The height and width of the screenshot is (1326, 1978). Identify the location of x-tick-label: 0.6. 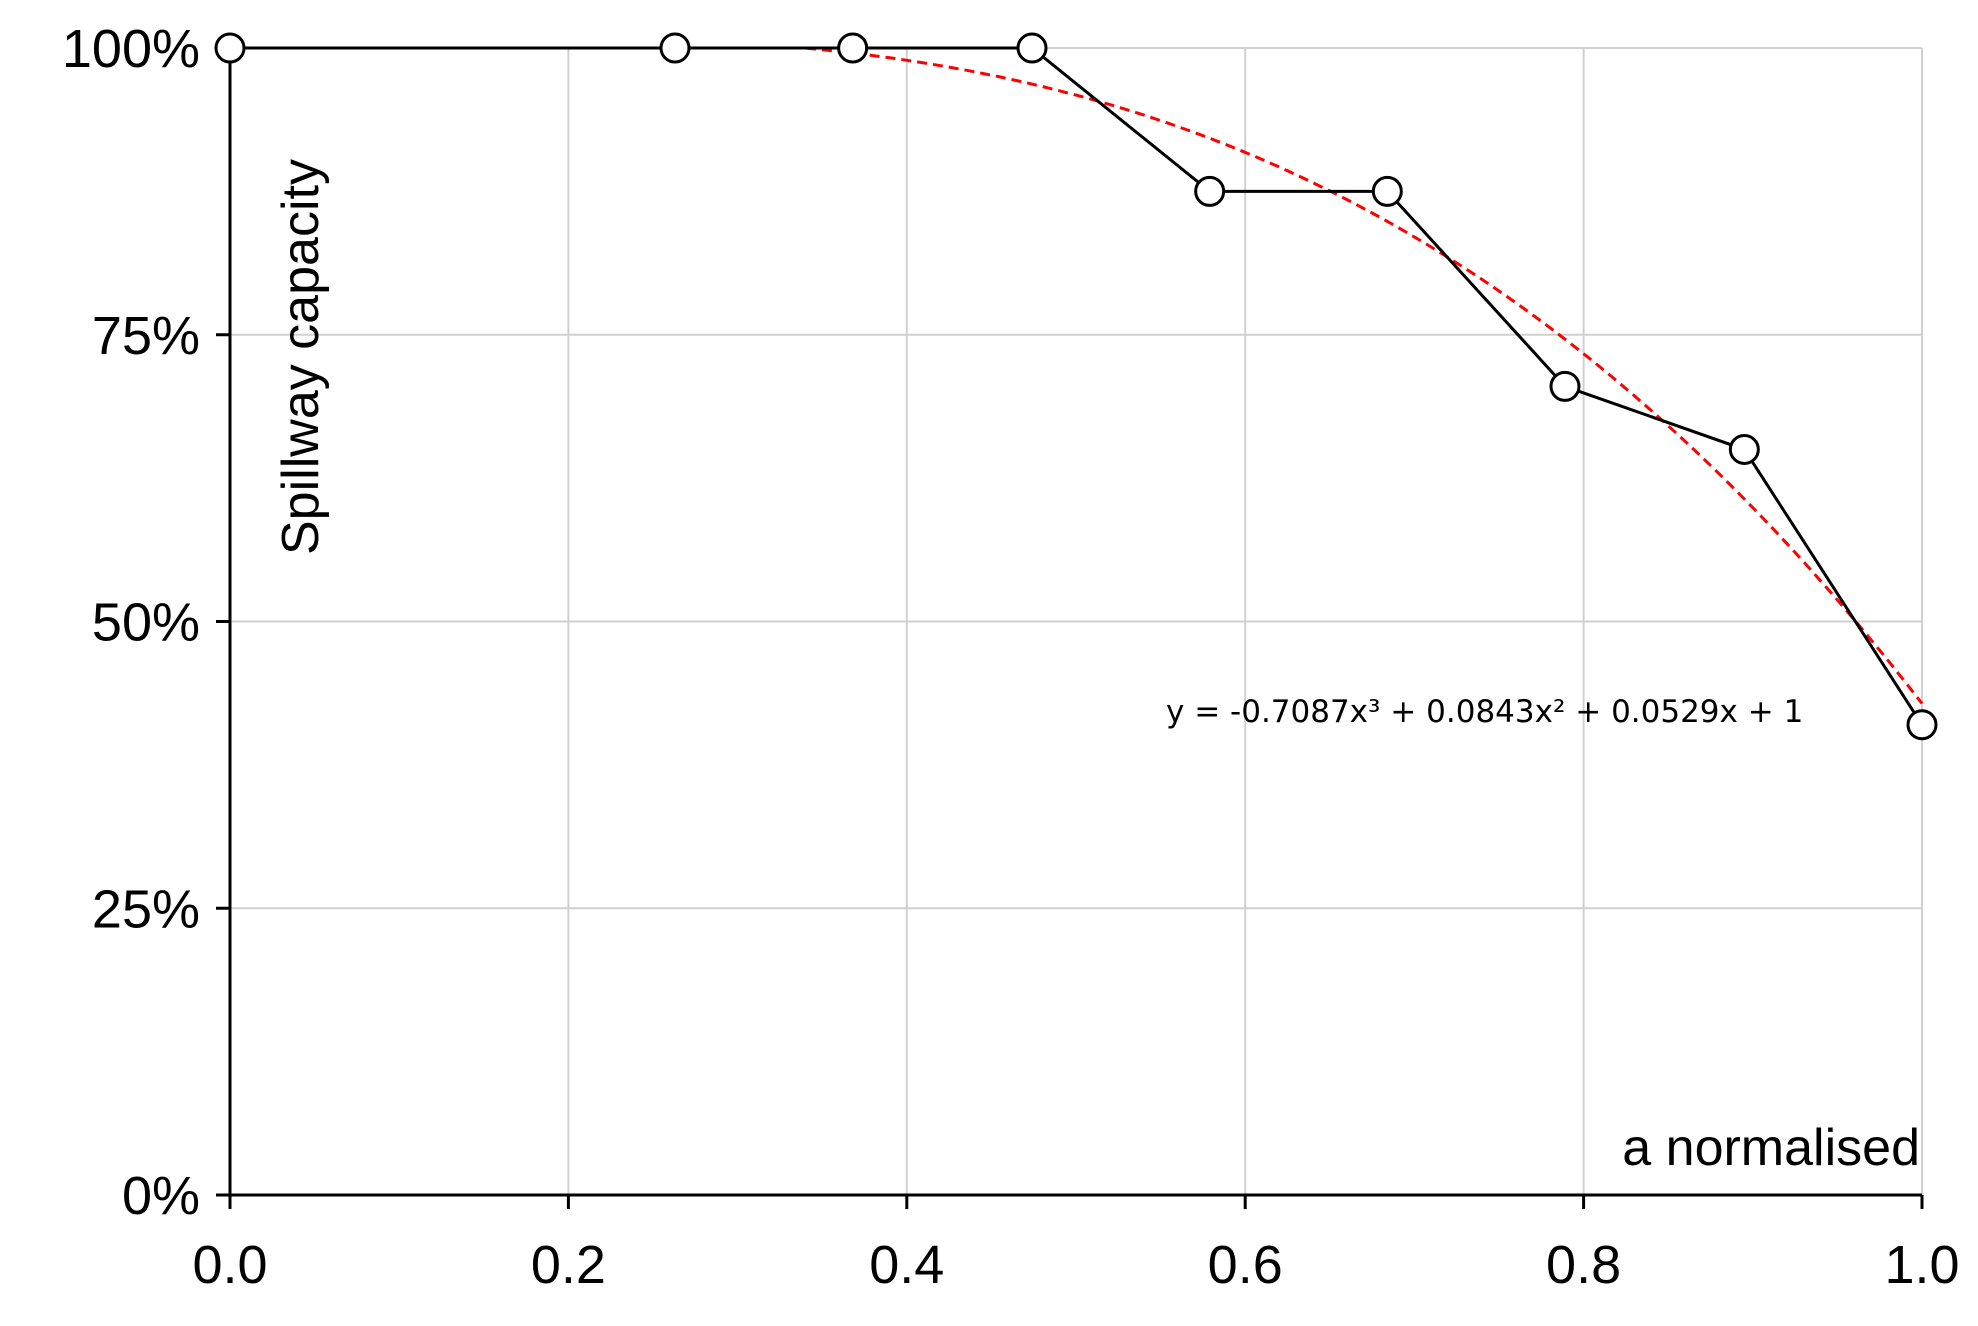
(1245, 1265).